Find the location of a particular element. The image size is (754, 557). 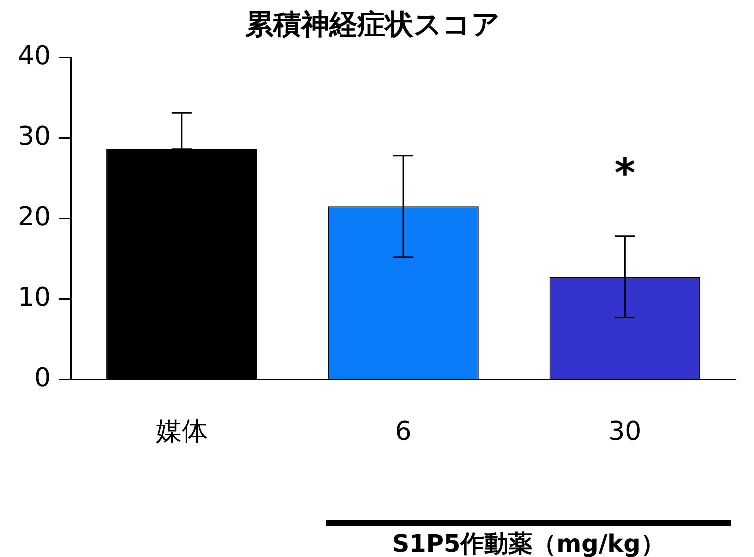

x-tick-label: 30 is located at coordinates (625, 432).